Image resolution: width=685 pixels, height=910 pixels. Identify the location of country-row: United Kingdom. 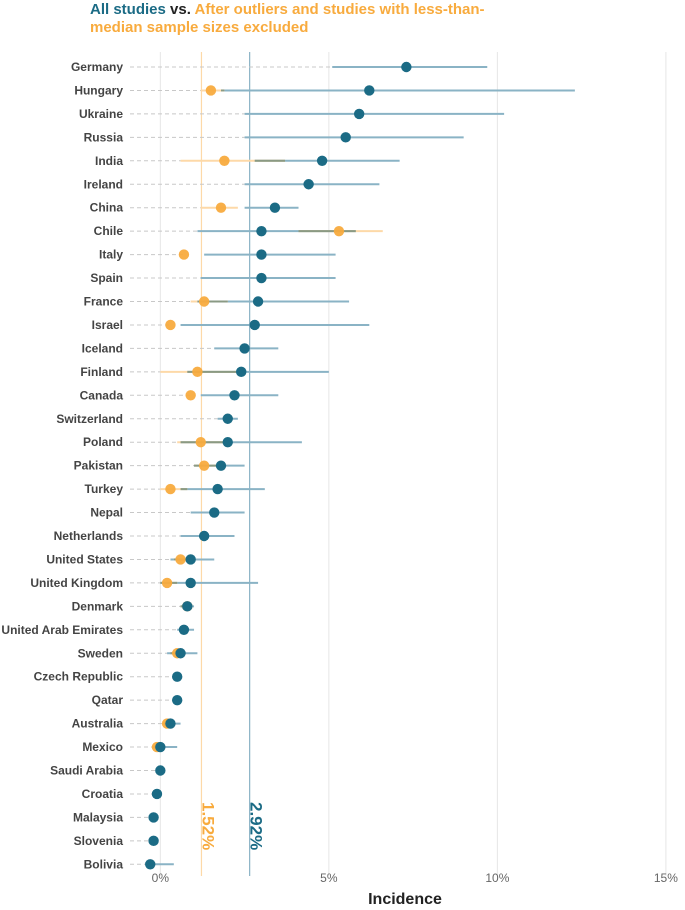
(144, 583).